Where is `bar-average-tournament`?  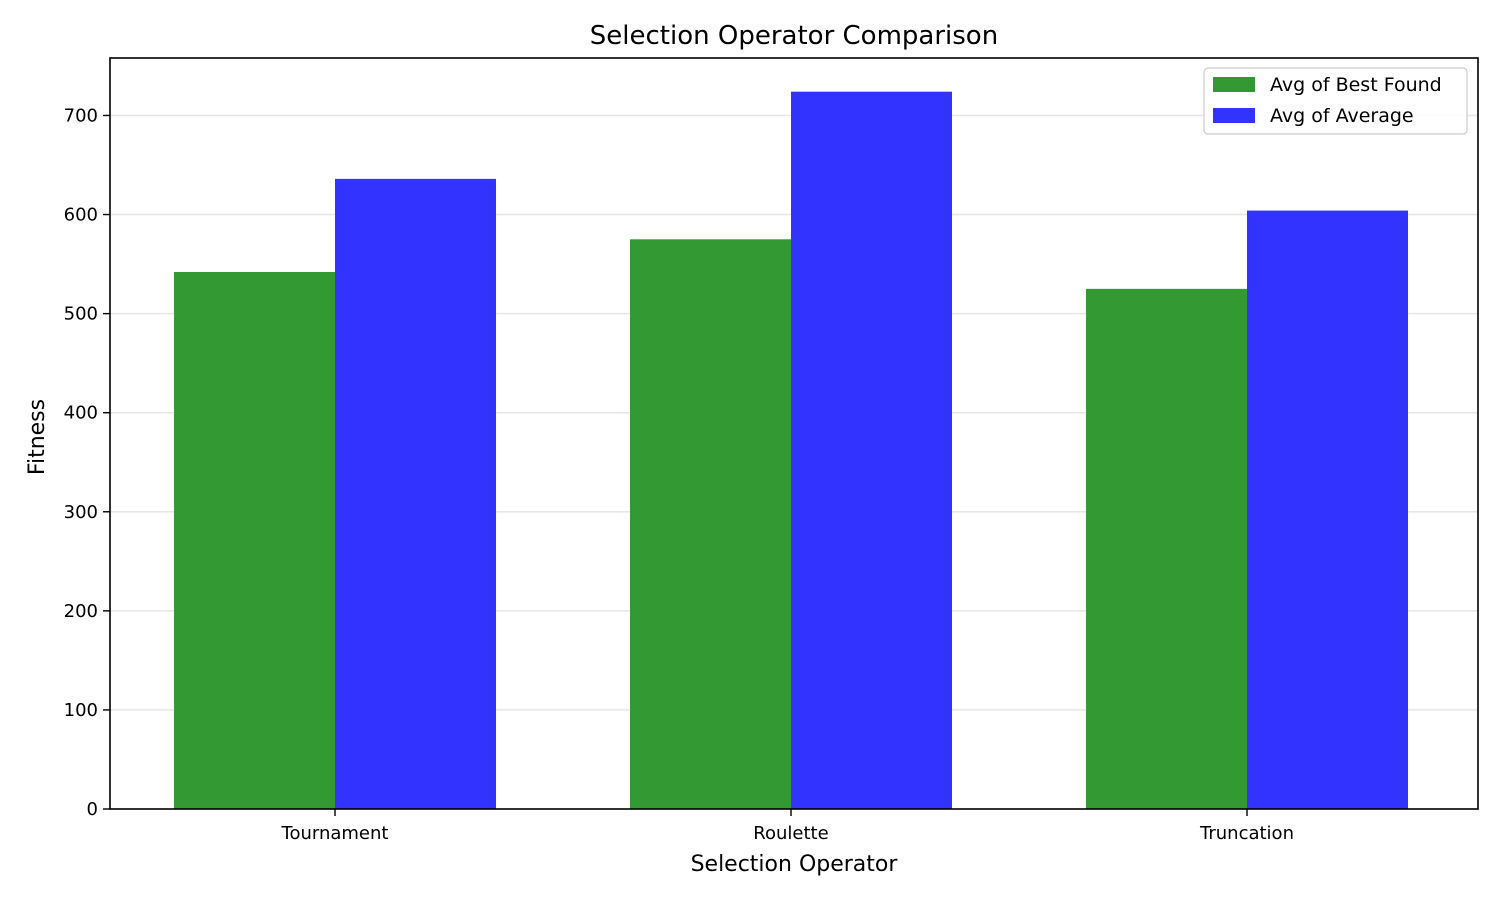 bar-average-tournament is located at coordinates (415, 493).